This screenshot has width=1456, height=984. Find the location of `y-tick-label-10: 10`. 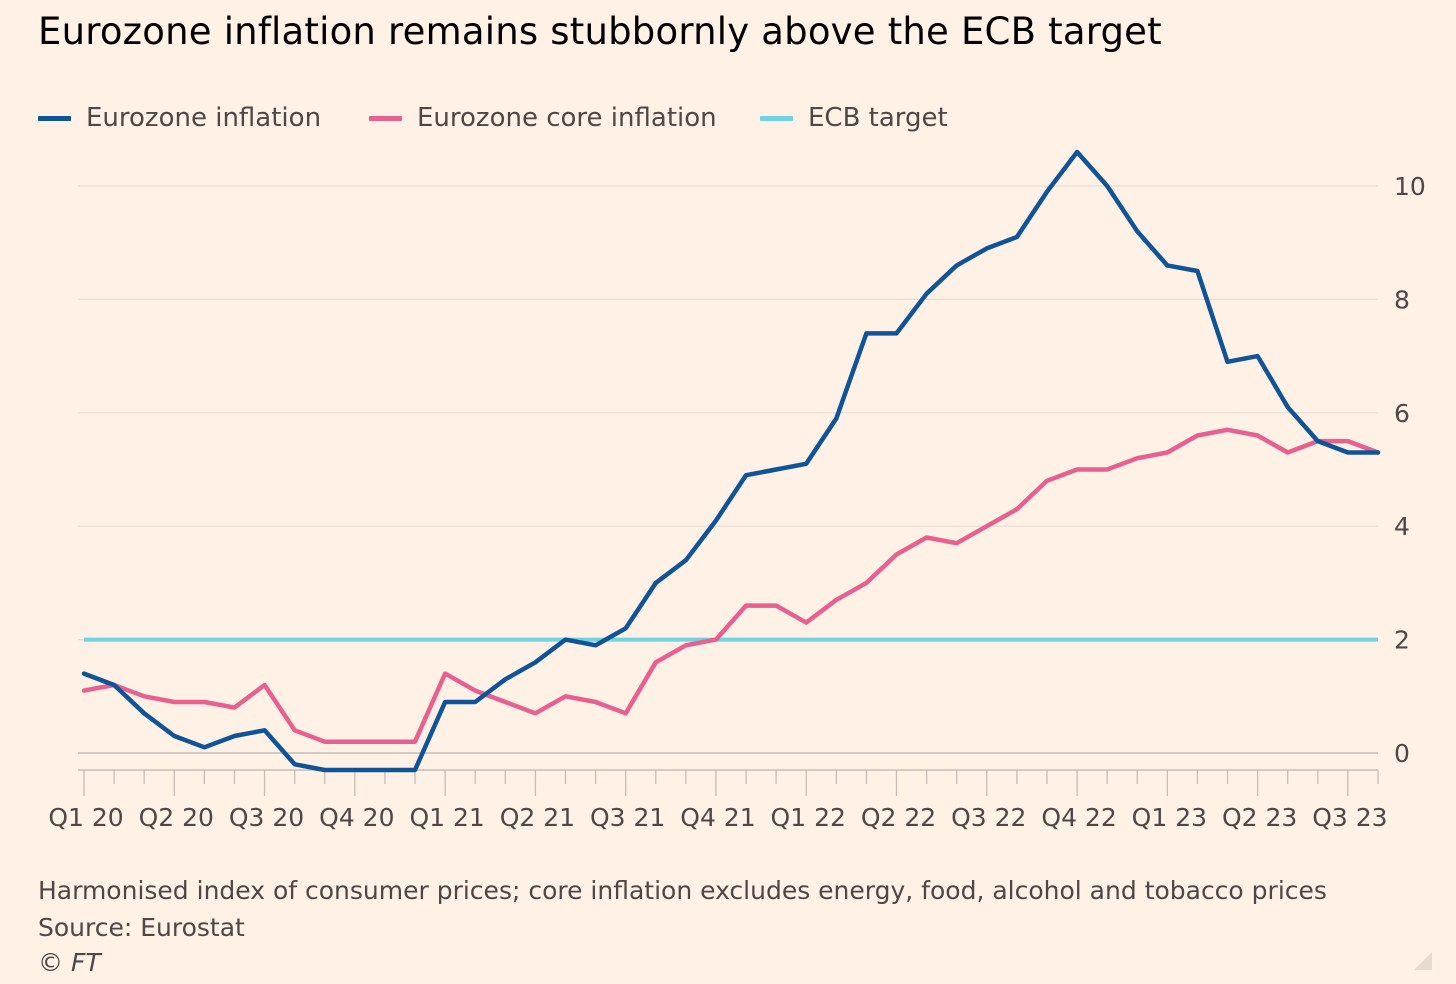

y-tick-label-10: 10 is located at coordinates (1410, 186).